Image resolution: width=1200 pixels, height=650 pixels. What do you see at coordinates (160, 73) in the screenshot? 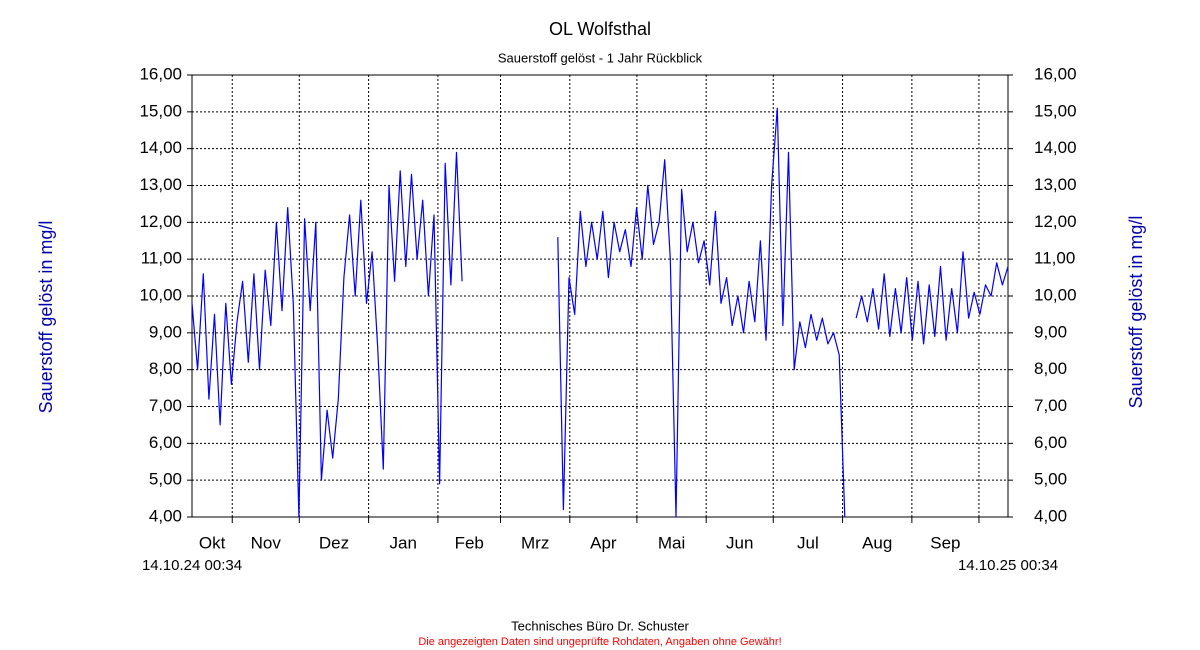
I see `y-tick-label: 16,00` at bounding box center [160, 73].